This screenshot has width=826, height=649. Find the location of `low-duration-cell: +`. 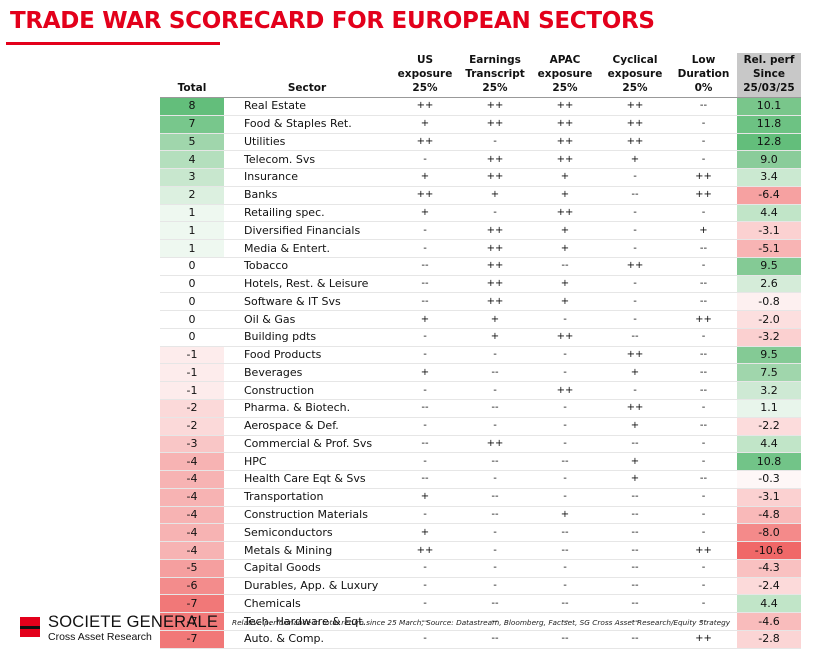

low-duration-cell: + is located at coordinates (703, 231).